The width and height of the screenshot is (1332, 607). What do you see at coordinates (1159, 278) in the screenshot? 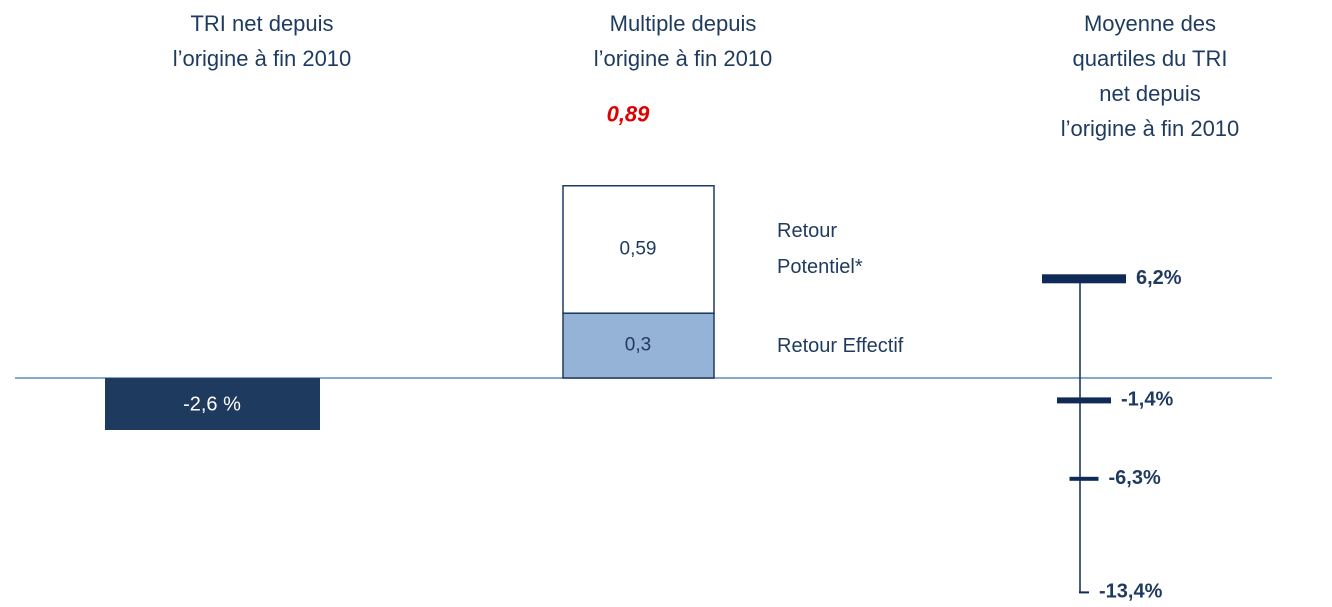
I see `value-label: 6,2%` at bounding box center [1159, 278].